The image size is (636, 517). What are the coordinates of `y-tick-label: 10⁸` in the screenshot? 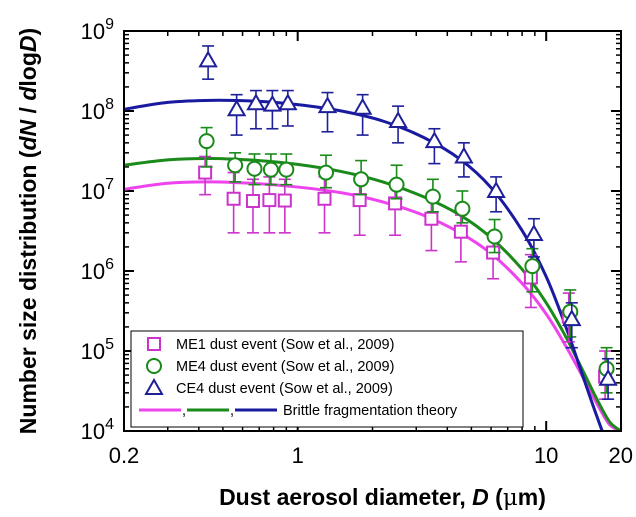 It's located at (97, 110).